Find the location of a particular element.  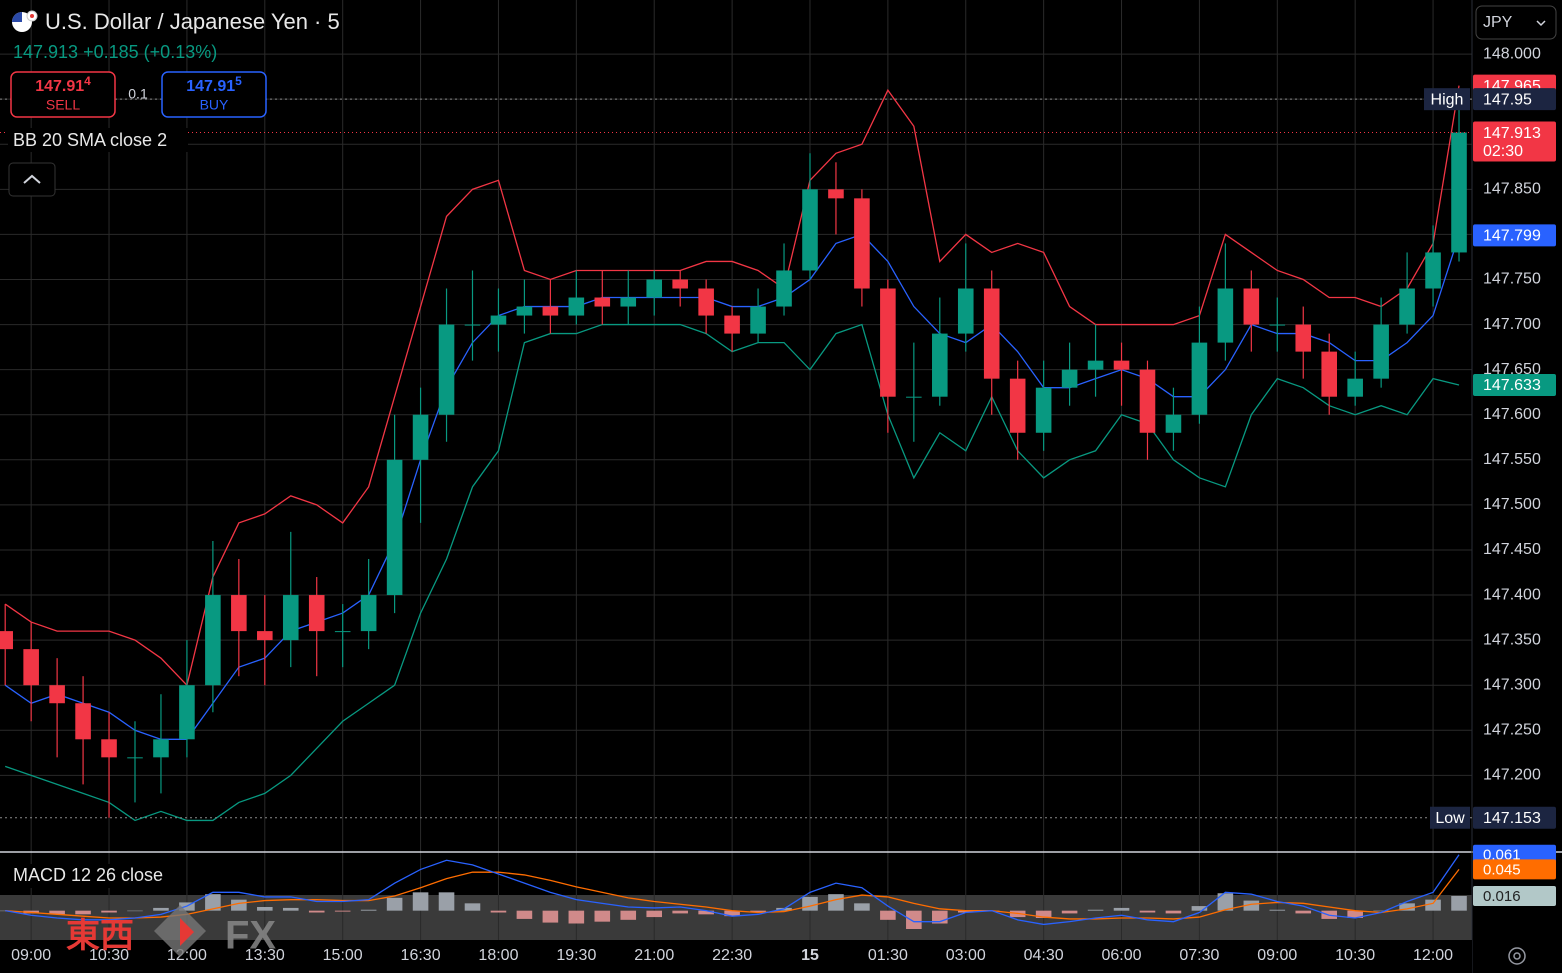

buy-button is located at coordinates (214, 94).